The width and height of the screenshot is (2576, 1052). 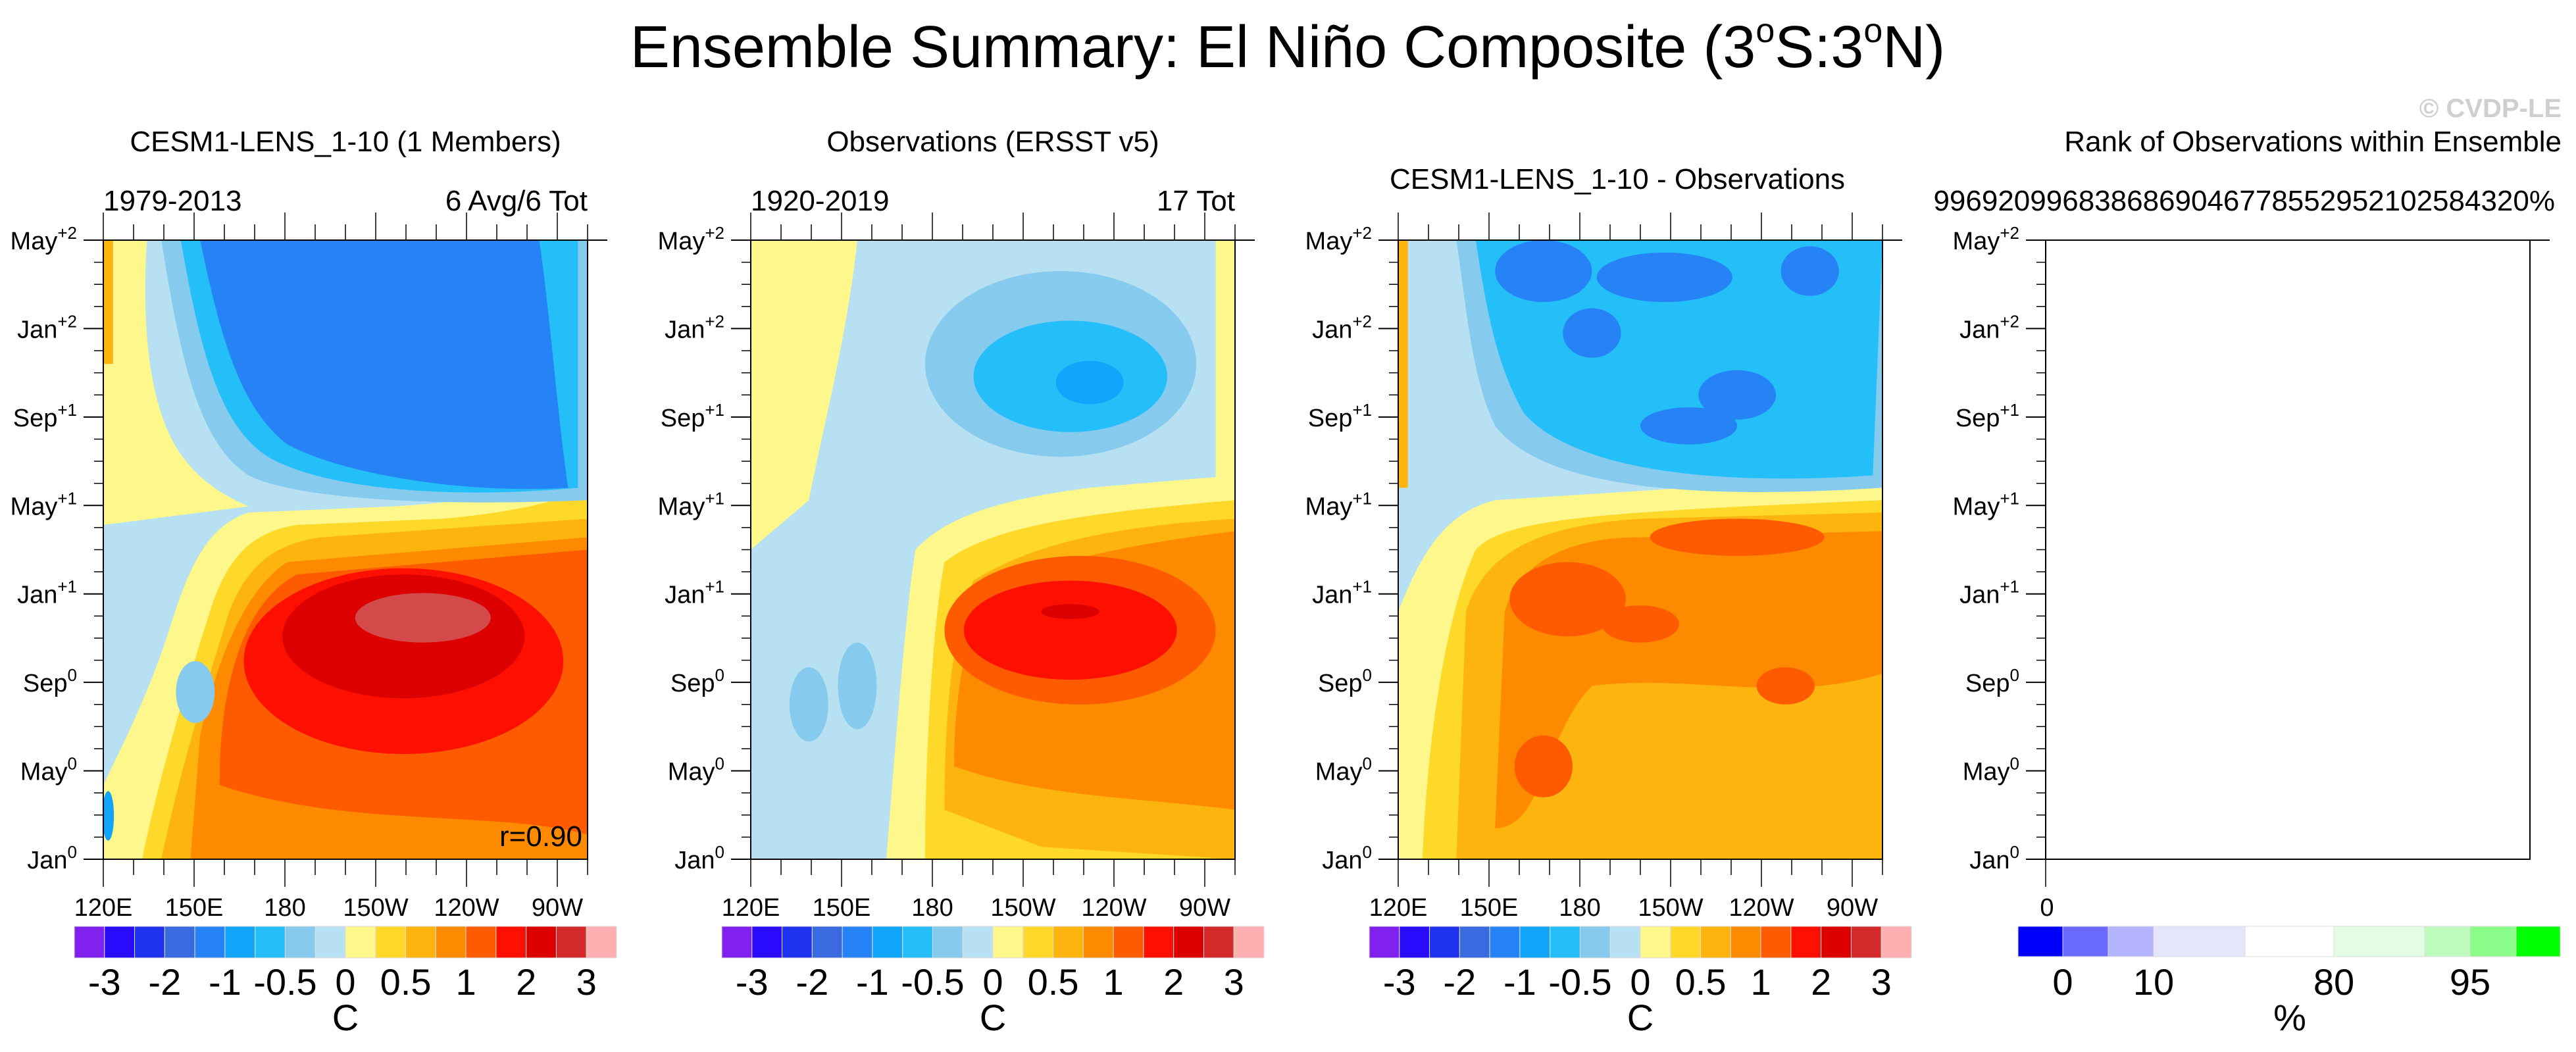 What do you see at coordinates (345, 549) in the screenshot?
I see `heatmap-model` at bounding box center [345, 549].